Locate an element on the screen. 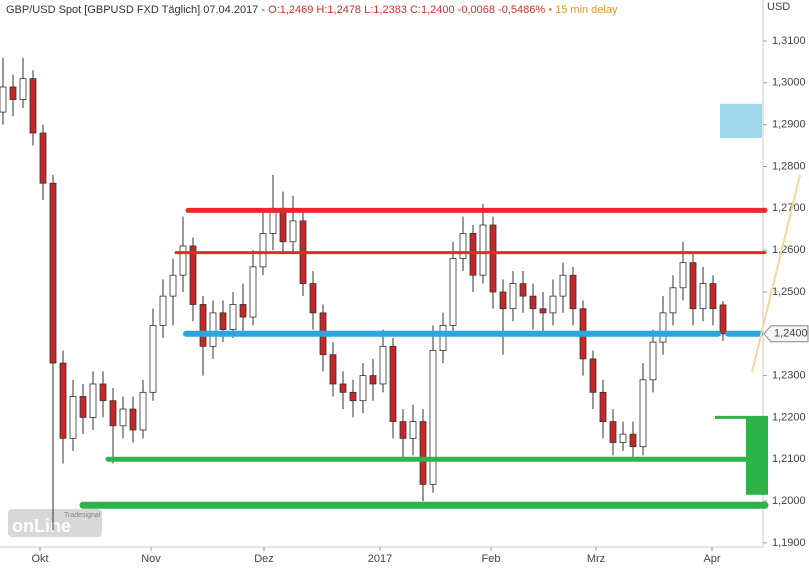  logo-brand: Tradesignal is located at coordinates (82, 515).